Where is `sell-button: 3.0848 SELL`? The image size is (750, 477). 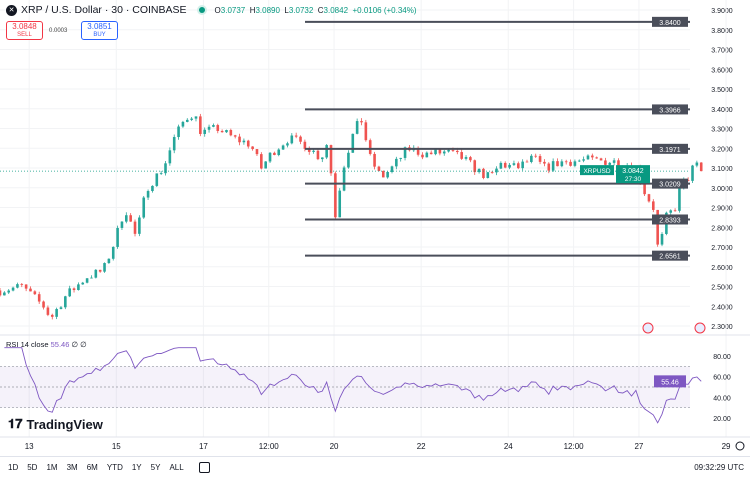
sell-button: 3.0848 SELL is located at coordinates (24, 30).